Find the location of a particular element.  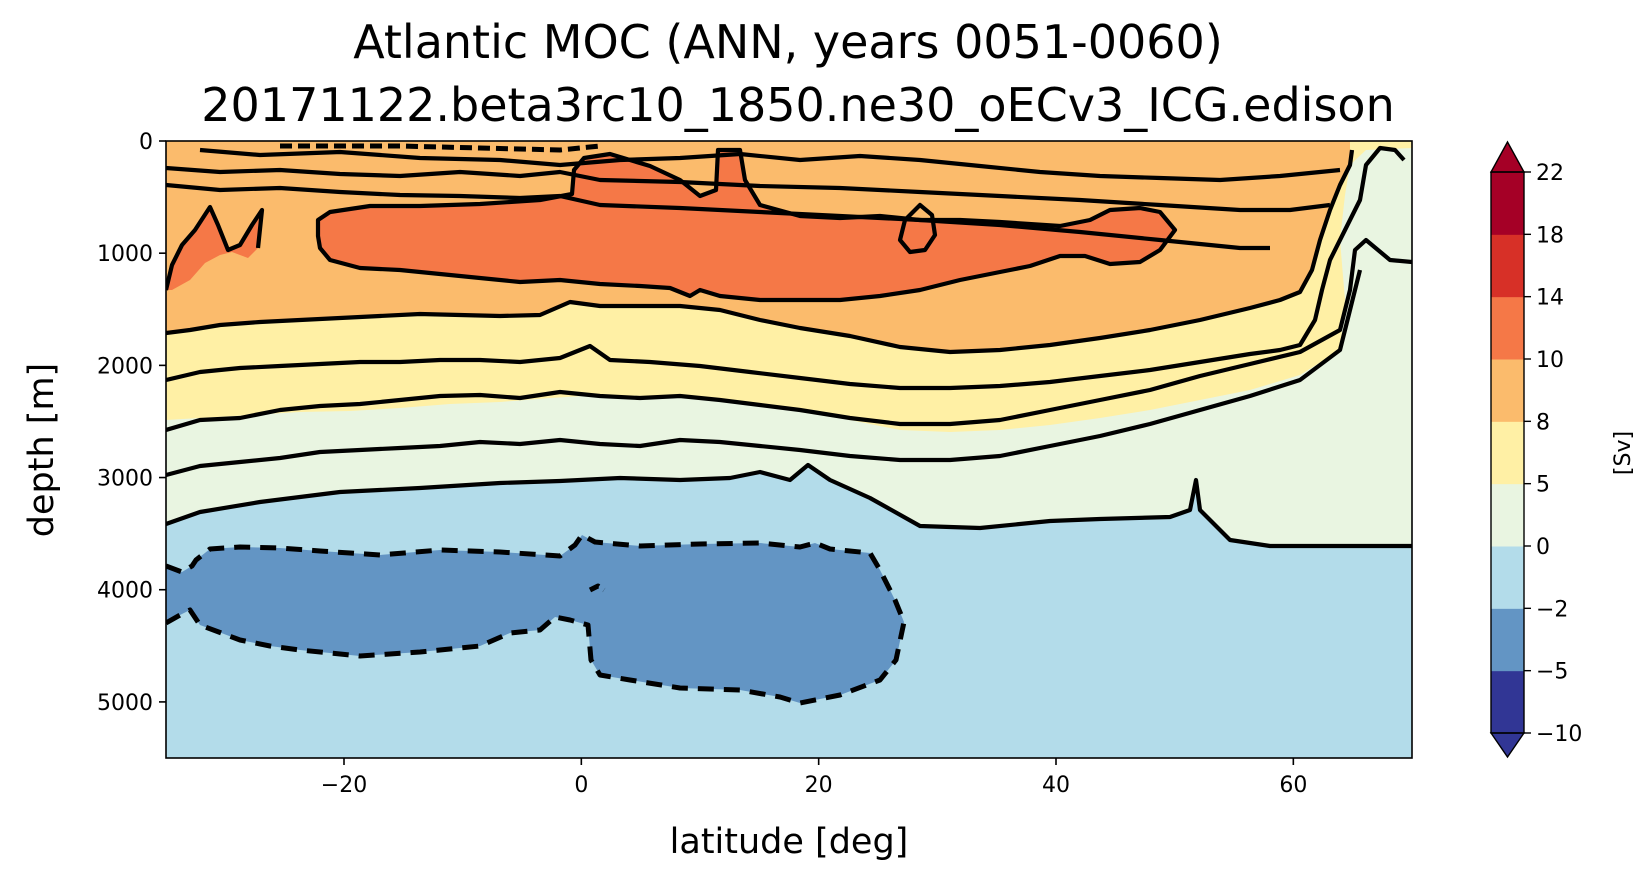

fill-level-neg5-neg2 is located at coordinates (535, 619).